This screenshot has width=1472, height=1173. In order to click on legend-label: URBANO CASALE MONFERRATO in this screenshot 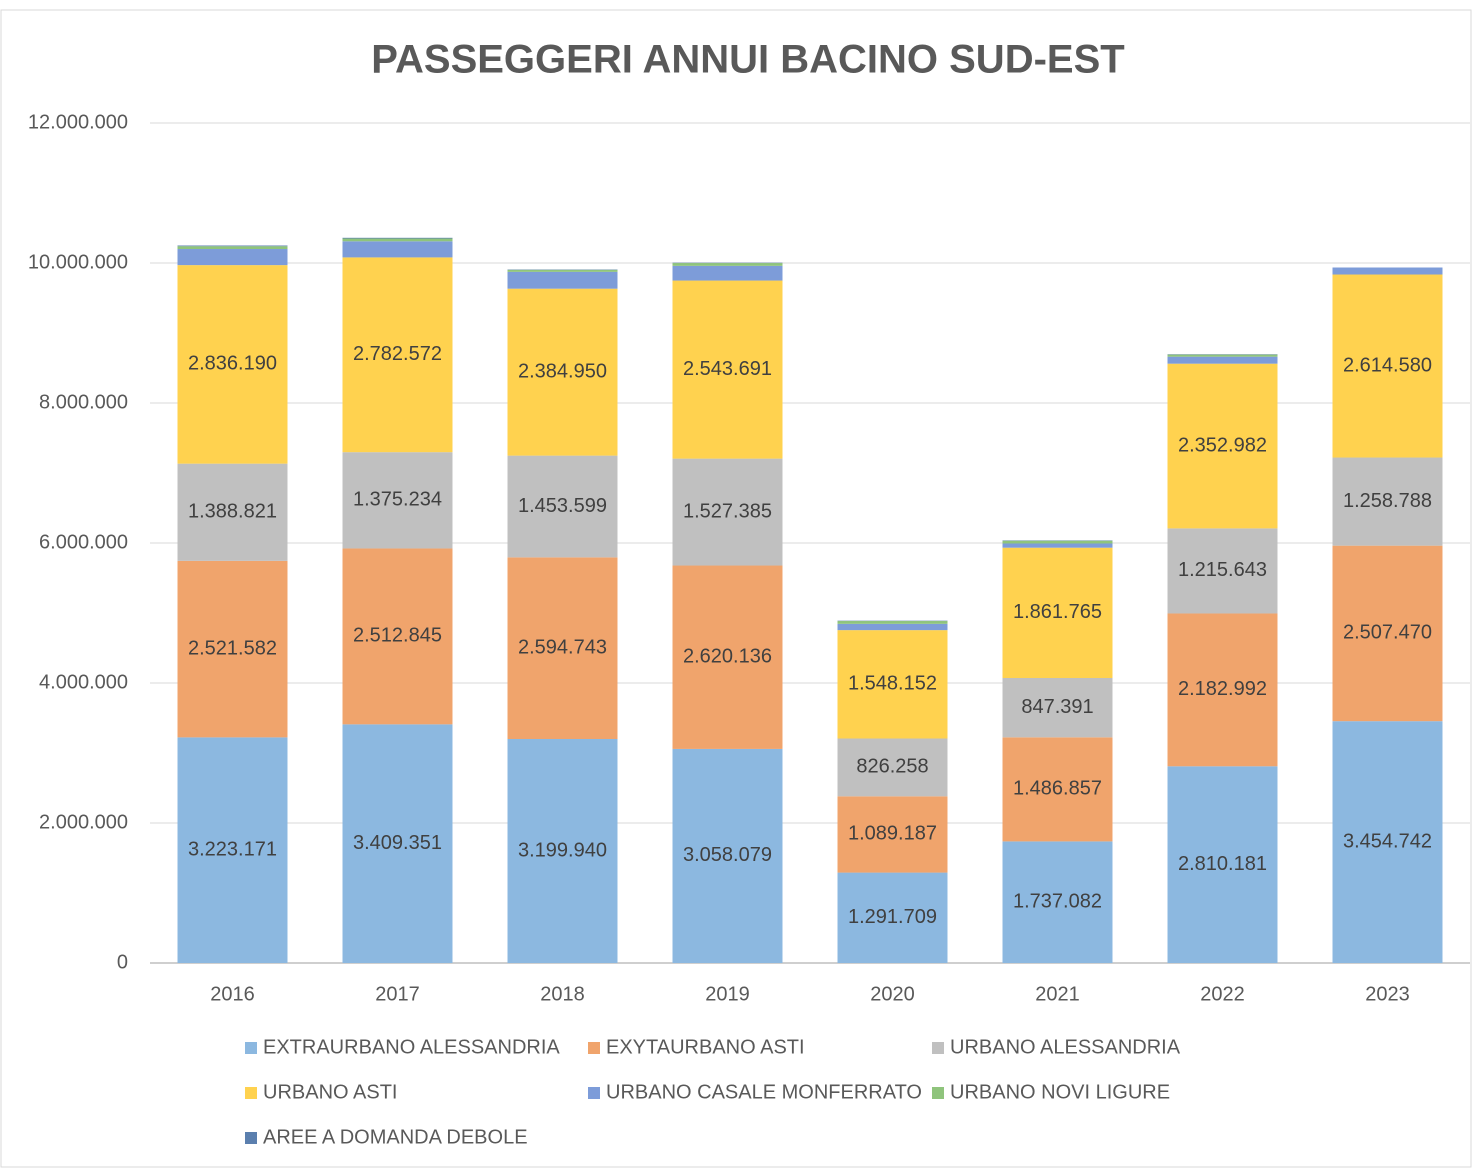, I will do `click(764, 1092)`.